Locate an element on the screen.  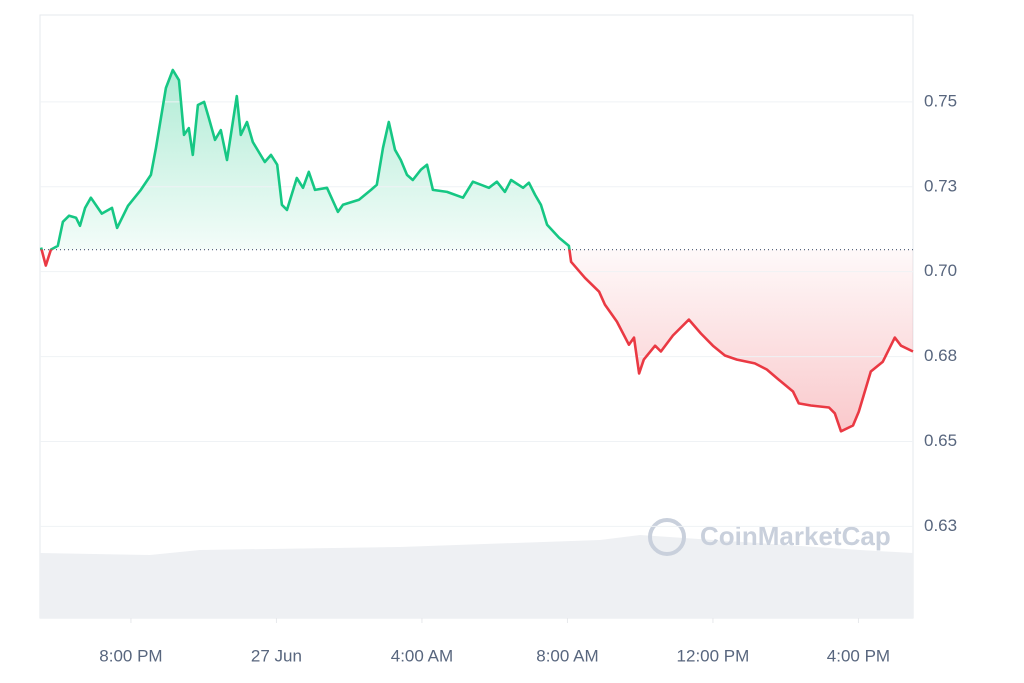
y-tick-label: 0.75 is located at coordinates (940, 100).